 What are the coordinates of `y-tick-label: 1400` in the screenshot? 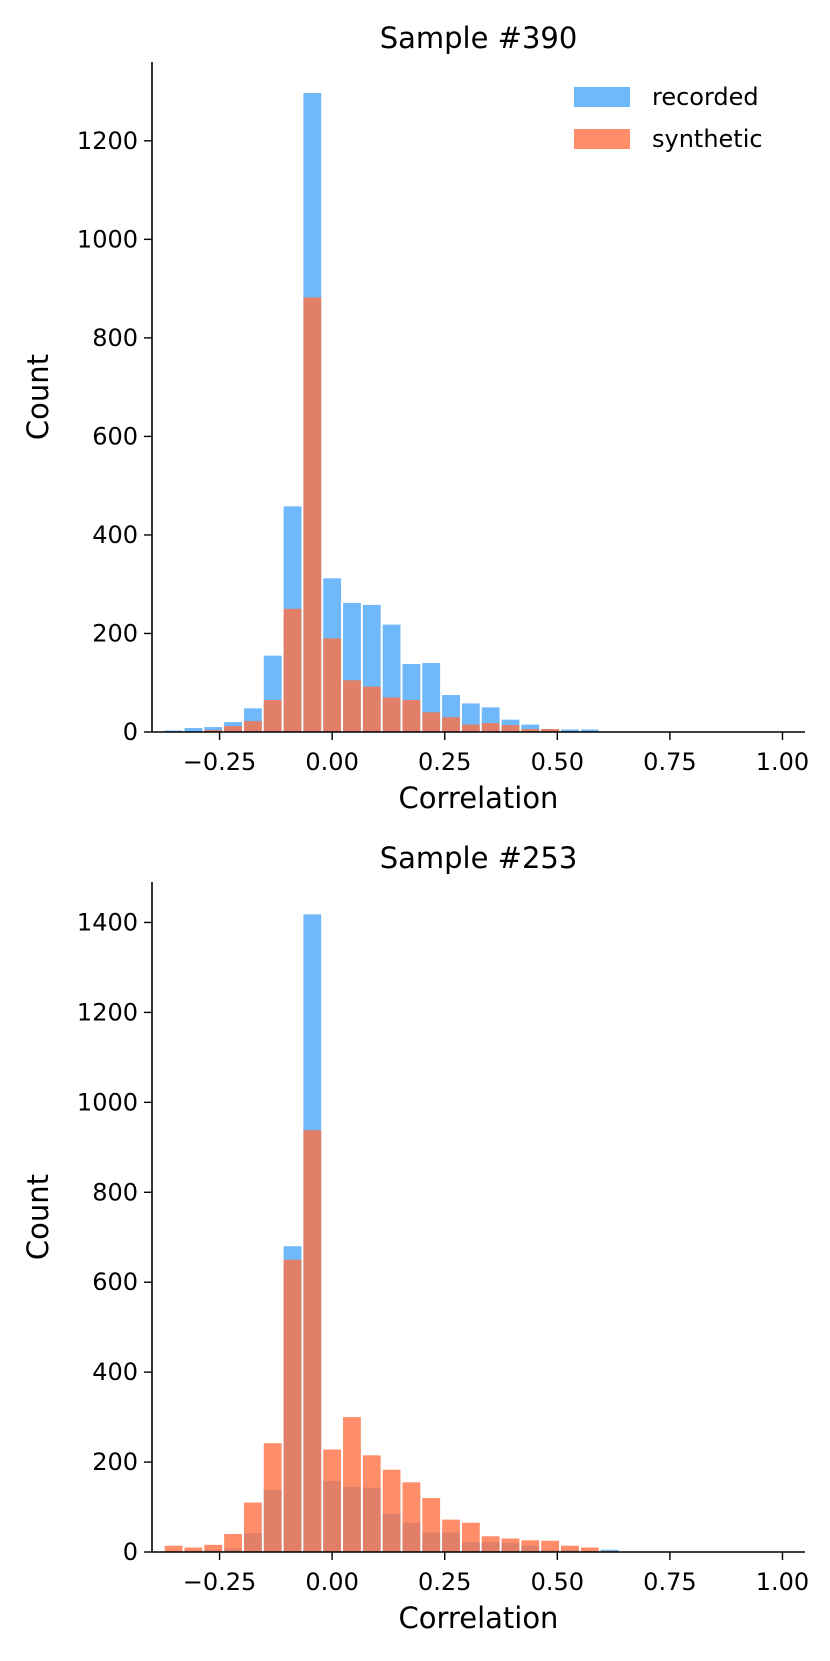 It's located at (107, 922).